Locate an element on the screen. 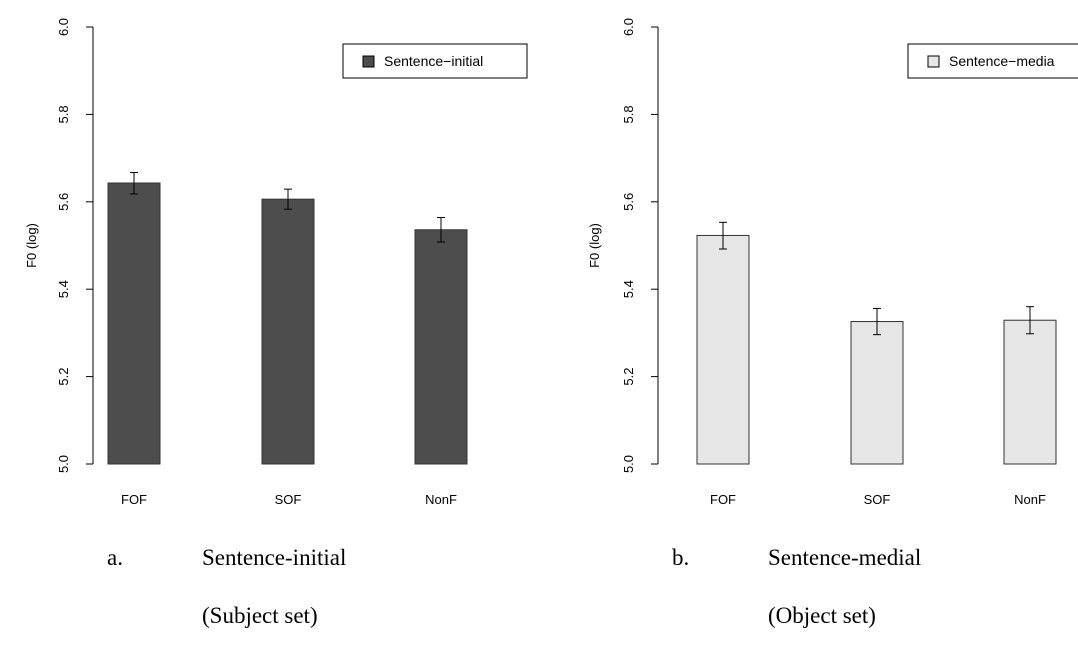 The image size is (1078, 646). y-axis-label-b: F0 (log) is located at coordinates (594, 245).